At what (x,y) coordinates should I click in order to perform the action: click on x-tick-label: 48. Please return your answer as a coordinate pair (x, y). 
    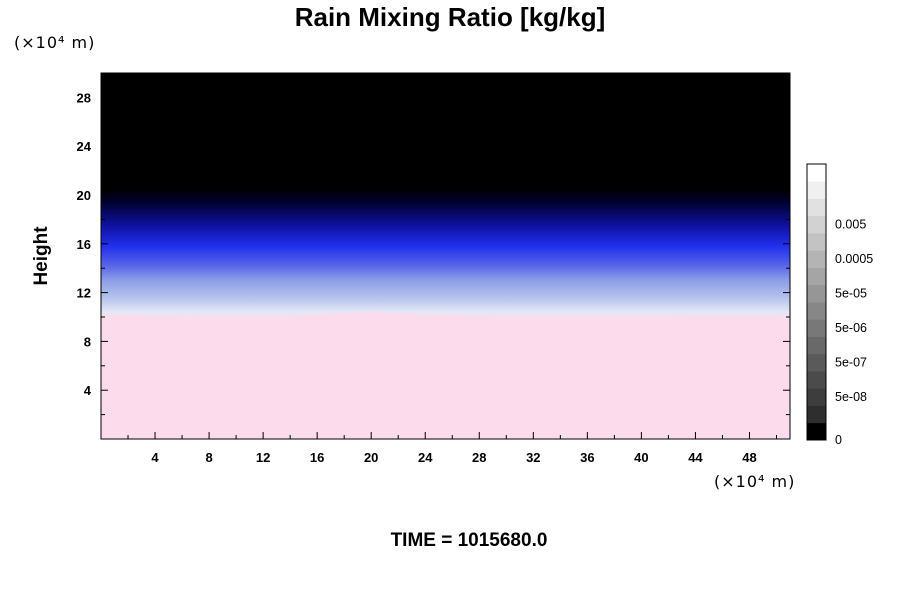
    Looking at the image, I should click on (749, 457).